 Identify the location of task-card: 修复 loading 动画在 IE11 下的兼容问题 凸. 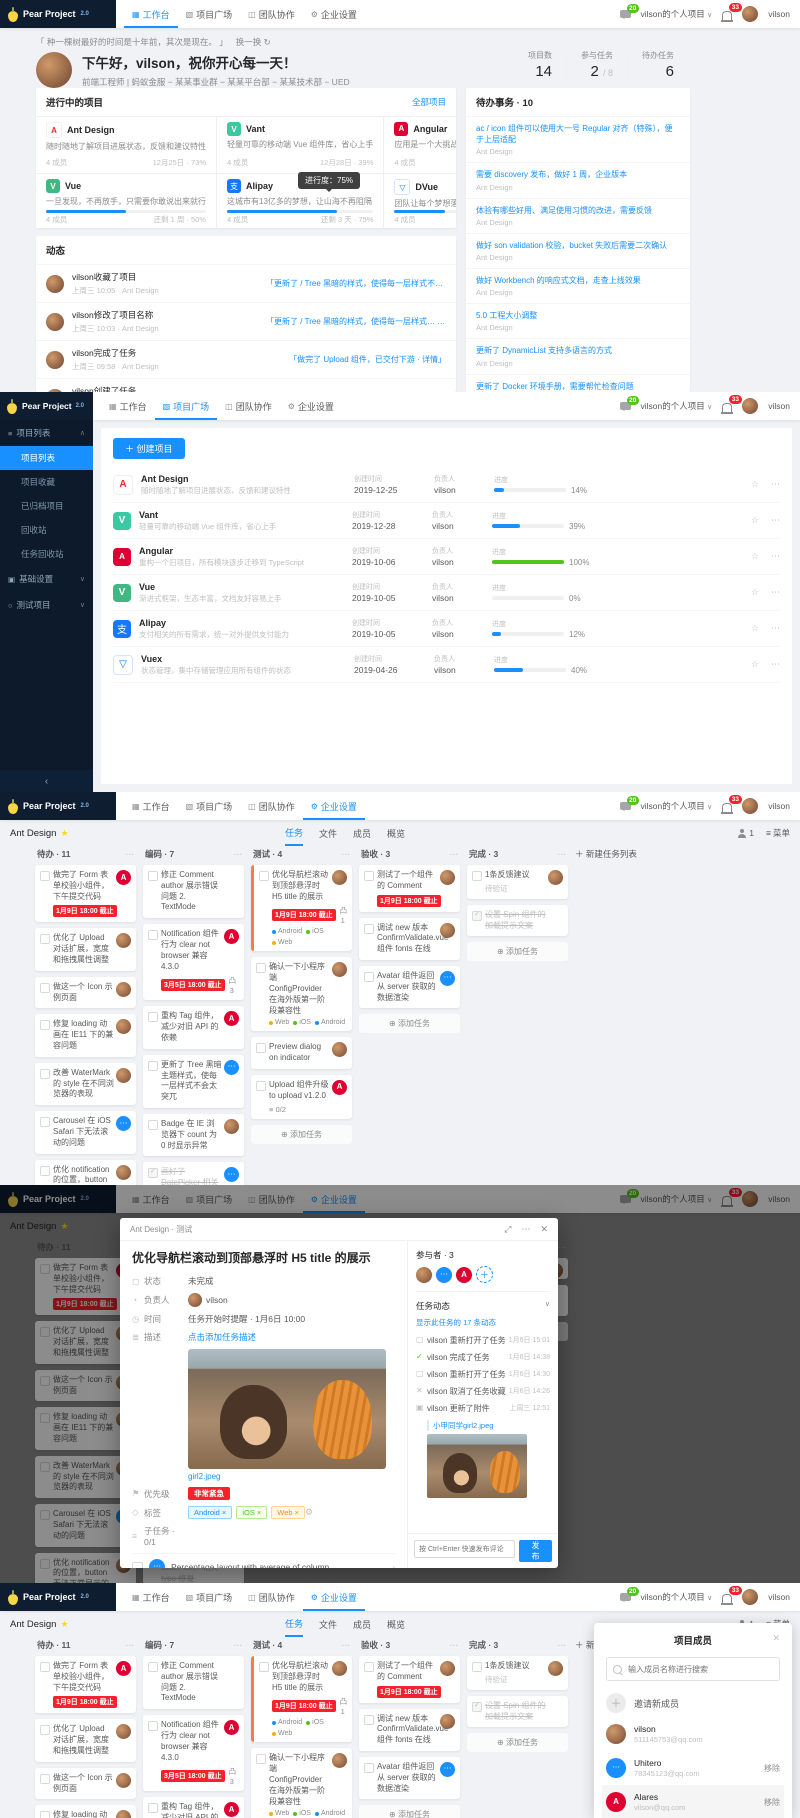
(85, 1035).